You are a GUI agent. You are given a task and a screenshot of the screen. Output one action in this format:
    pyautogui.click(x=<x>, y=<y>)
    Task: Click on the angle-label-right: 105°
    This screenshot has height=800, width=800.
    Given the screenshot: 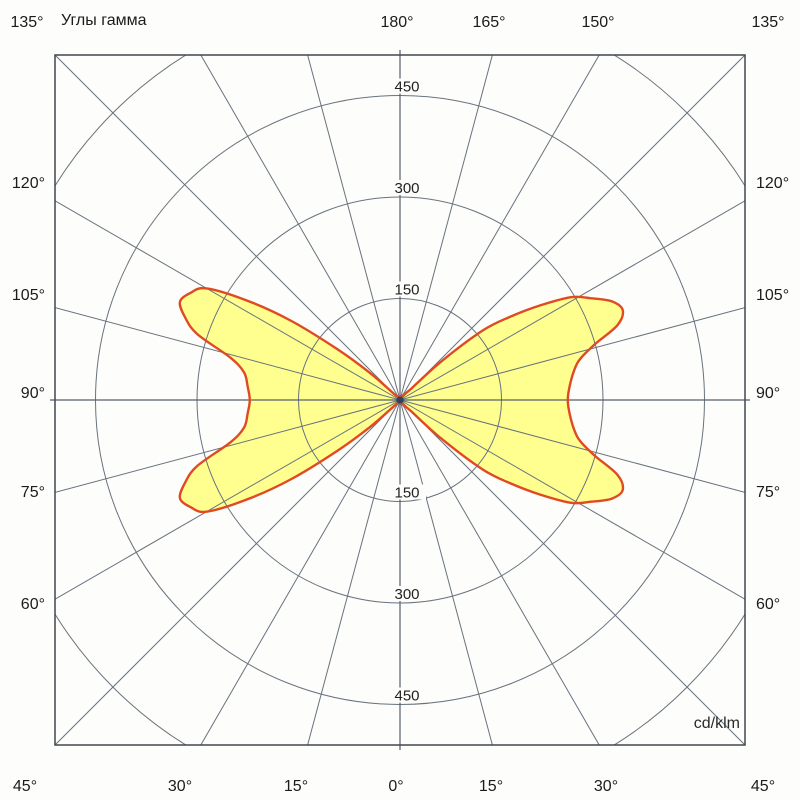 What is the action you would take?
    pyautogui.click(x=772, y=295)
    